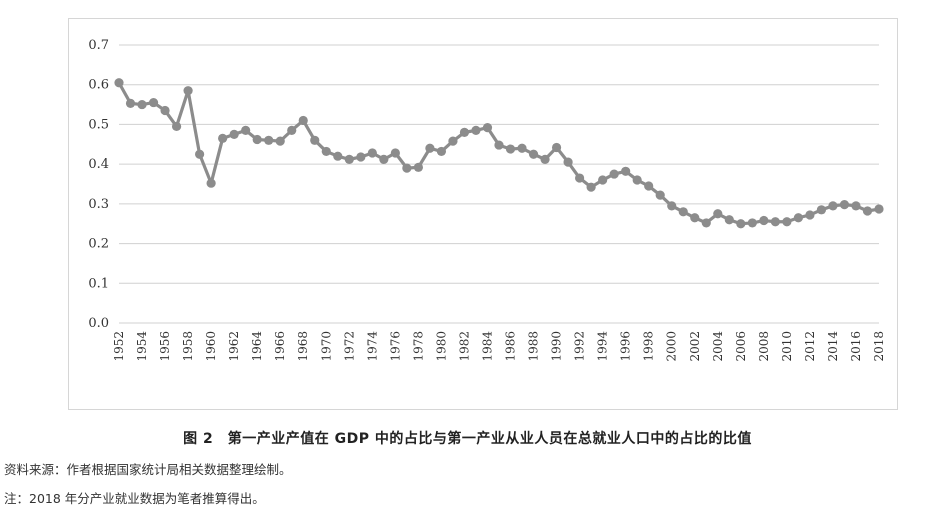 Image resolution: width=935 pixels, height=520 pixels. I want to click on y-tick-label: 0.3, so click(98, 204).